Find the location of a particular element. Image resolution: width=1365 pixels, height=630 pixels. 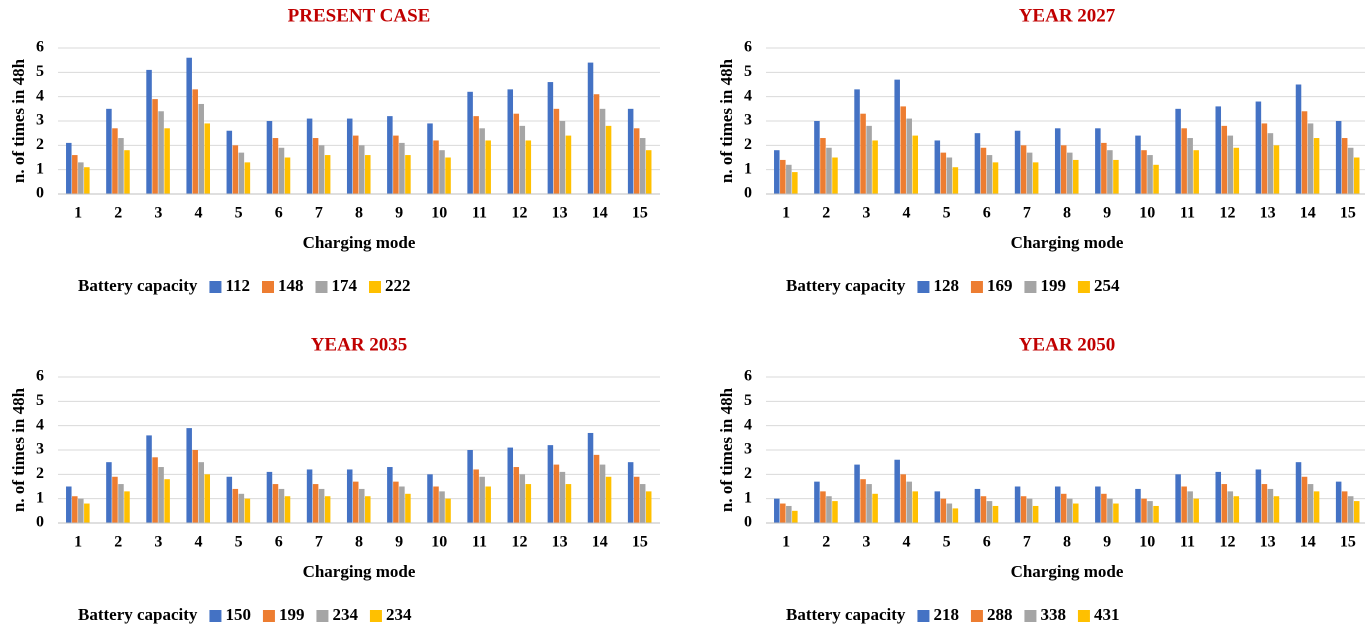

legend-label: 128 is located at coordinates (946, 285).